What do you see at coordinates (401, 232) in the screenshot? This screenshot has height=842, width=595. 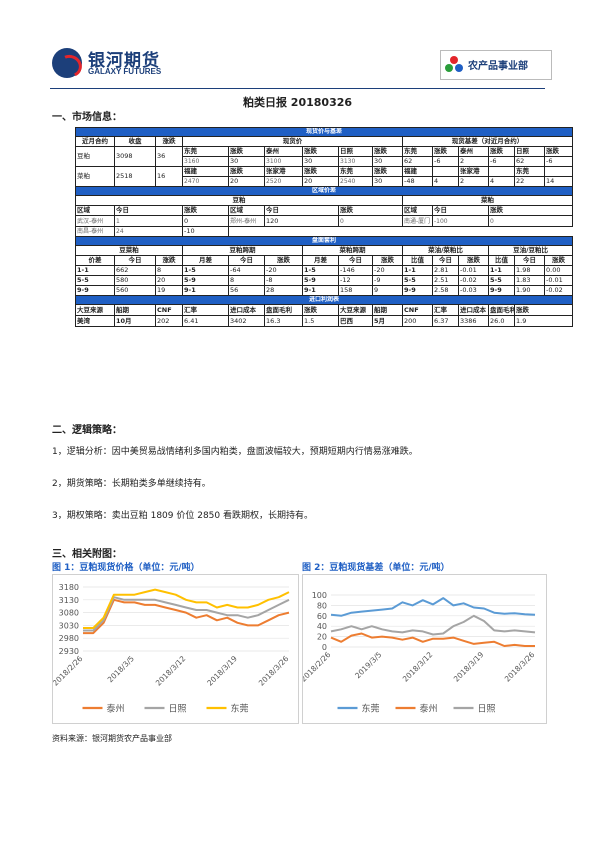 I see `cell-empty` at bounding box center [401, 232].